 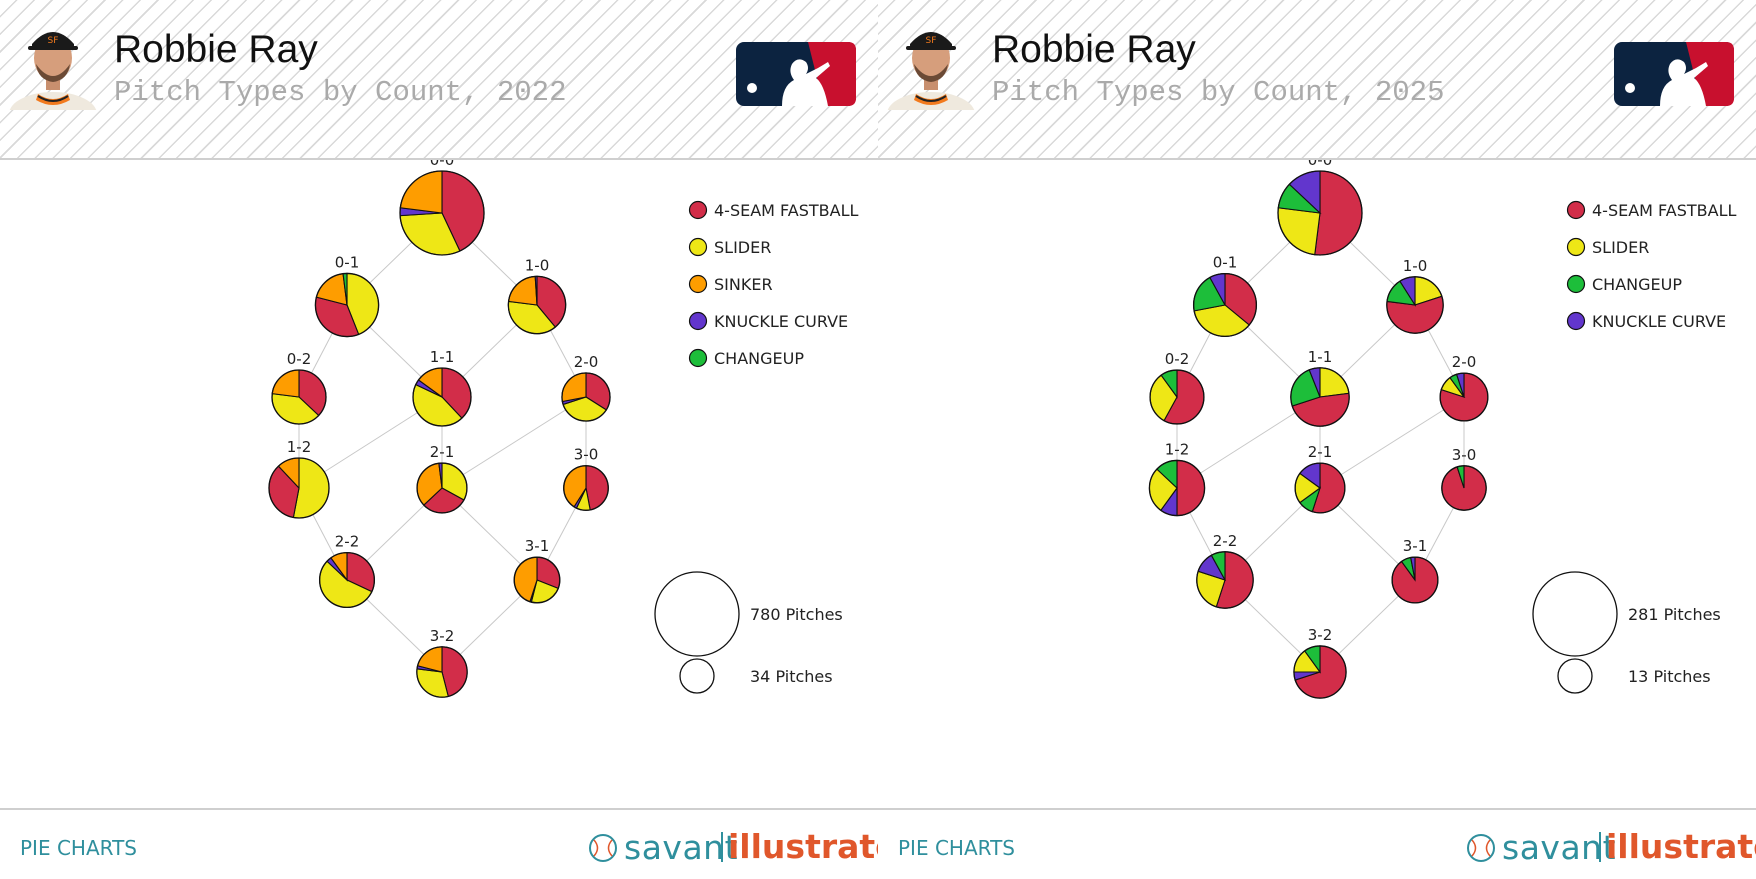 I want to click on count-label: 3-1, so click(x=1415, y=546).